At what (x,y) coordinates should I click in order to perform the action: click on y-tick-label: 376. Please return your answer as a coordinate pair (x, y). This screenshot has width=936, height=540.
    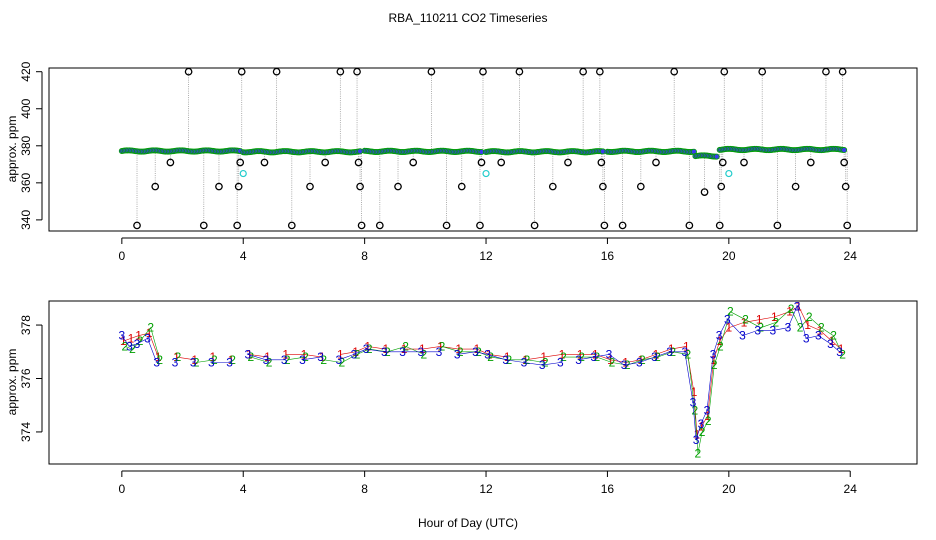
    Looking at the image, I should click on (26, 378).